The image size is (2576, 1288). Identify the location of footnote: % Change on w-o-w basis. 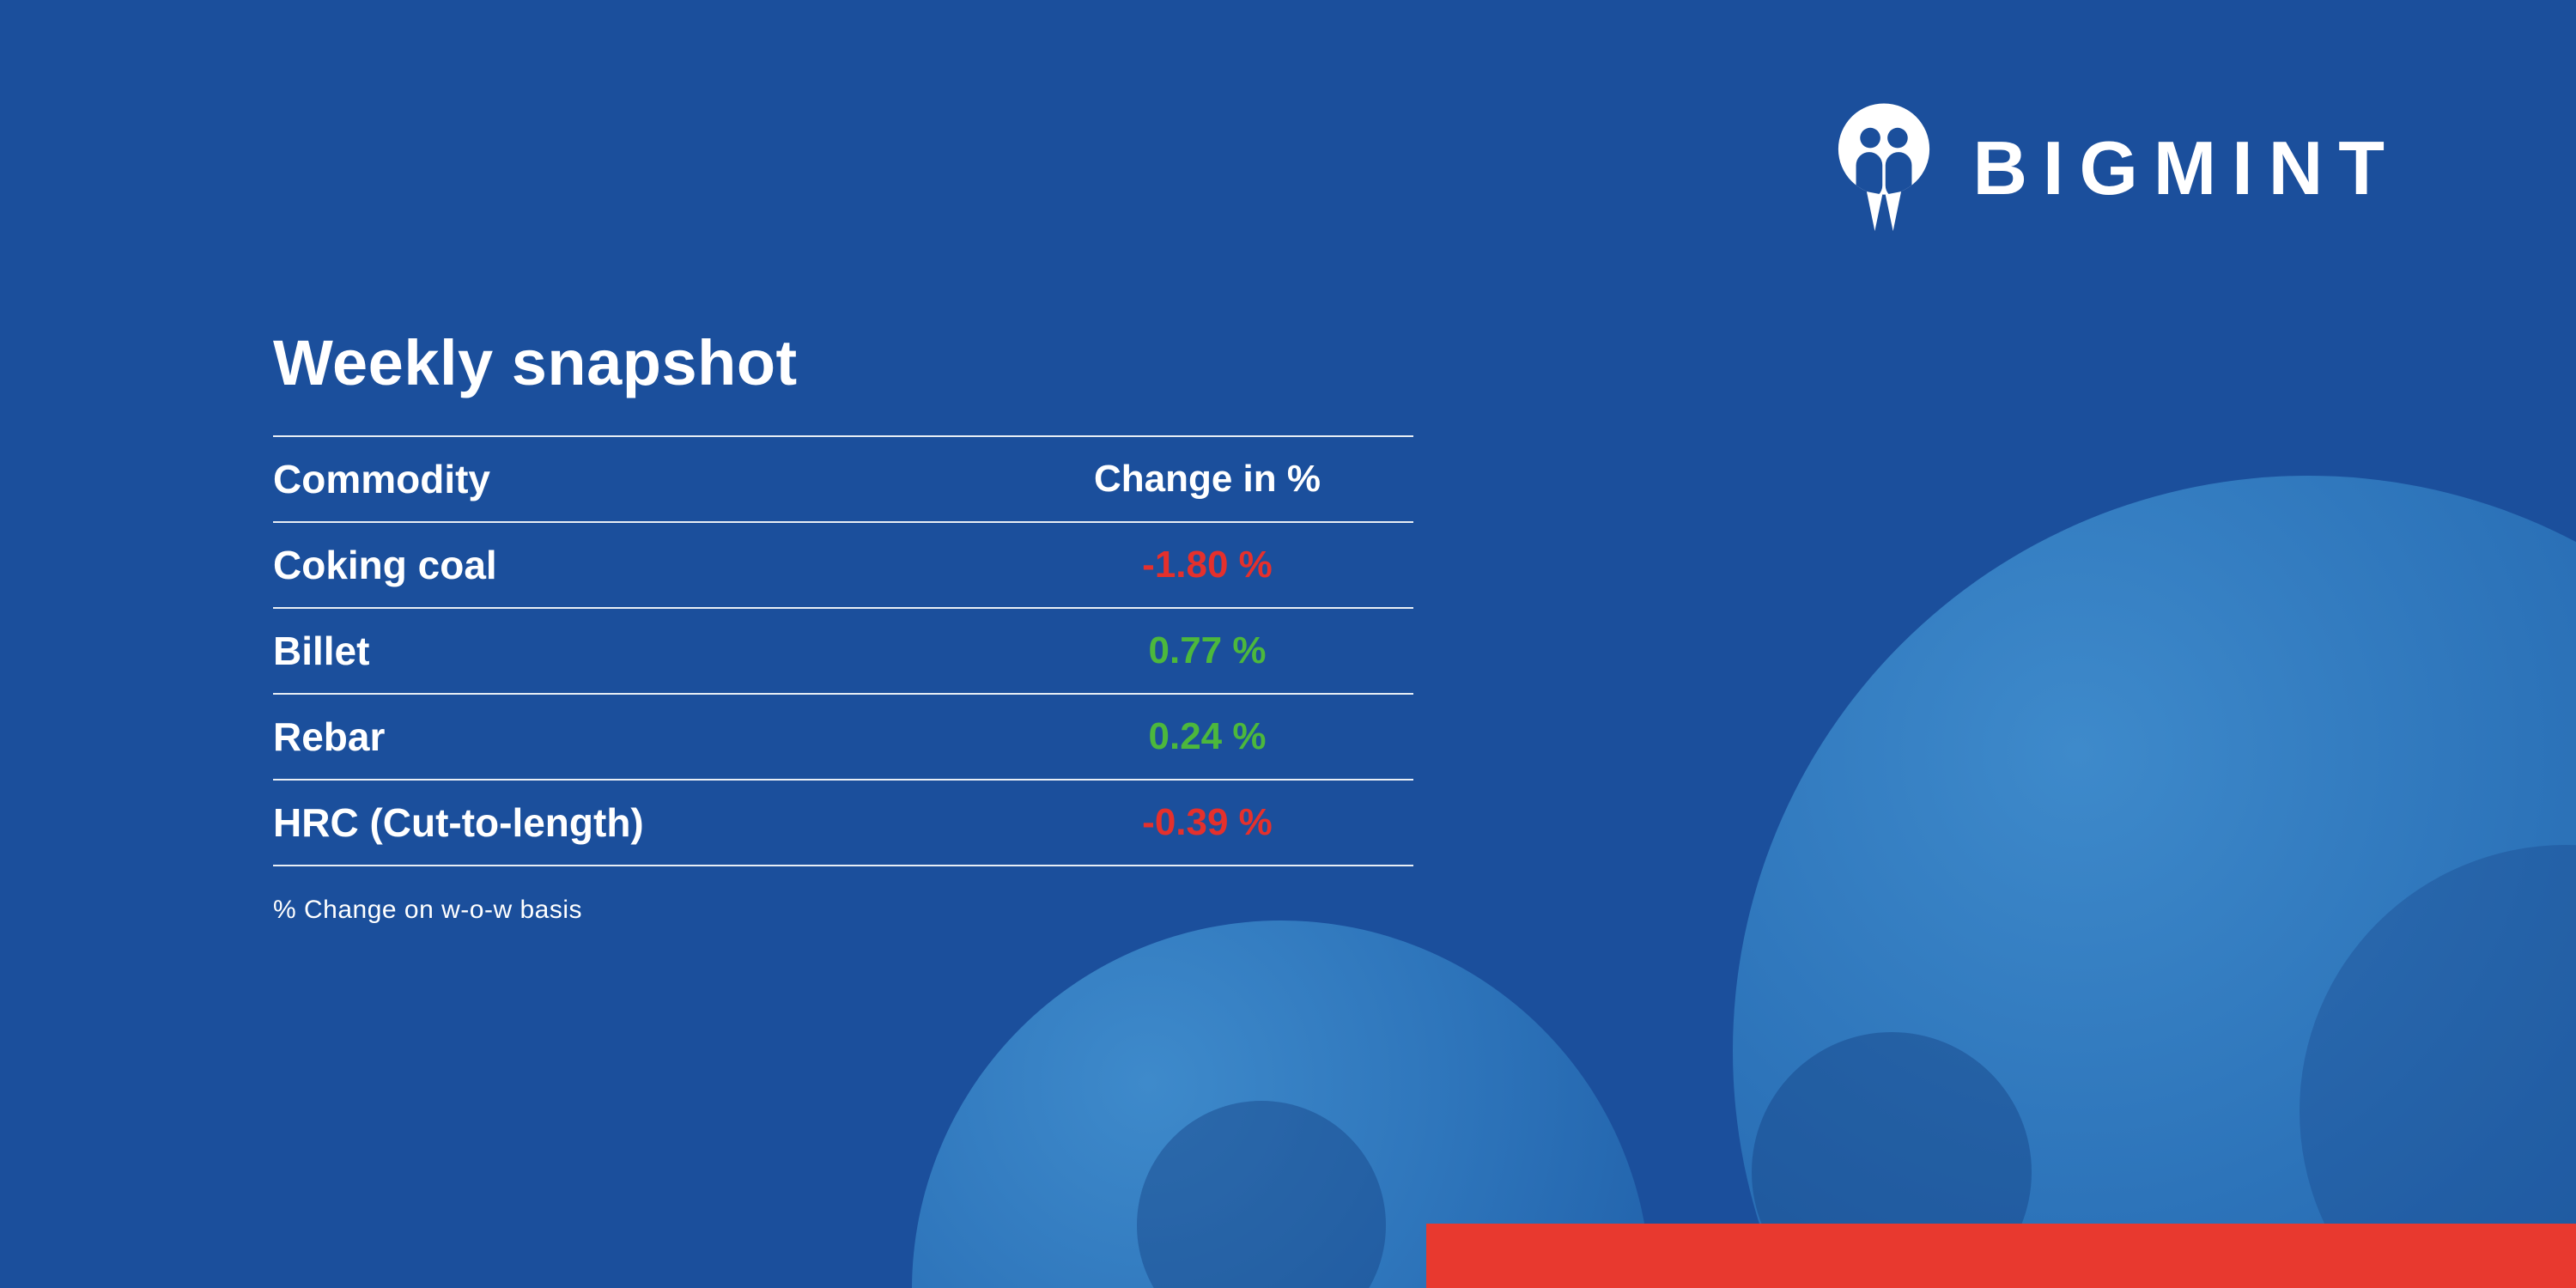
(428, 910).